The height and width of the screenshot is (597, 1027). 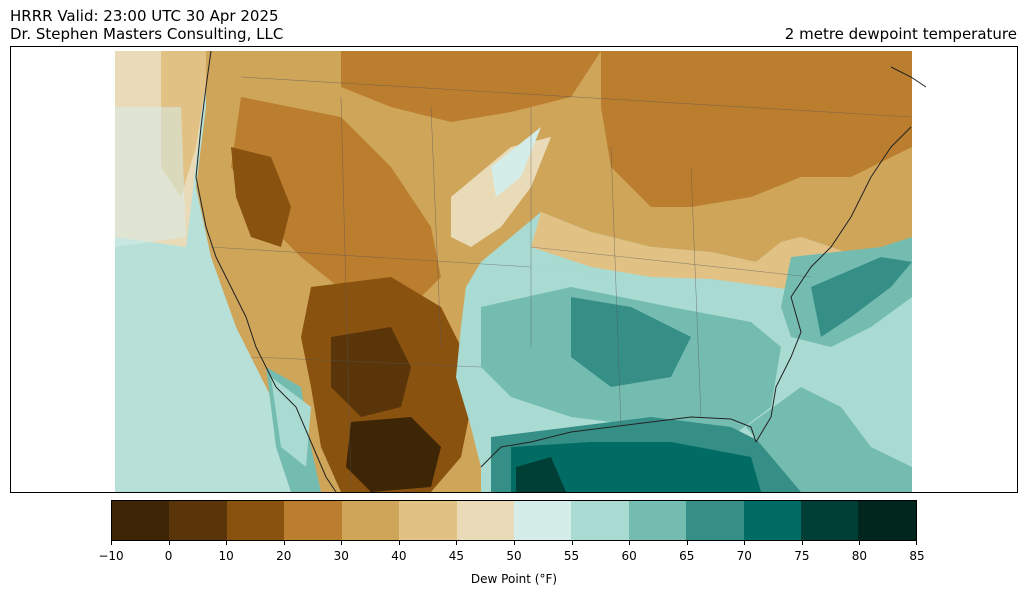 I want to click on colorbar-tick-label: 45, so click(x=456, y=556).